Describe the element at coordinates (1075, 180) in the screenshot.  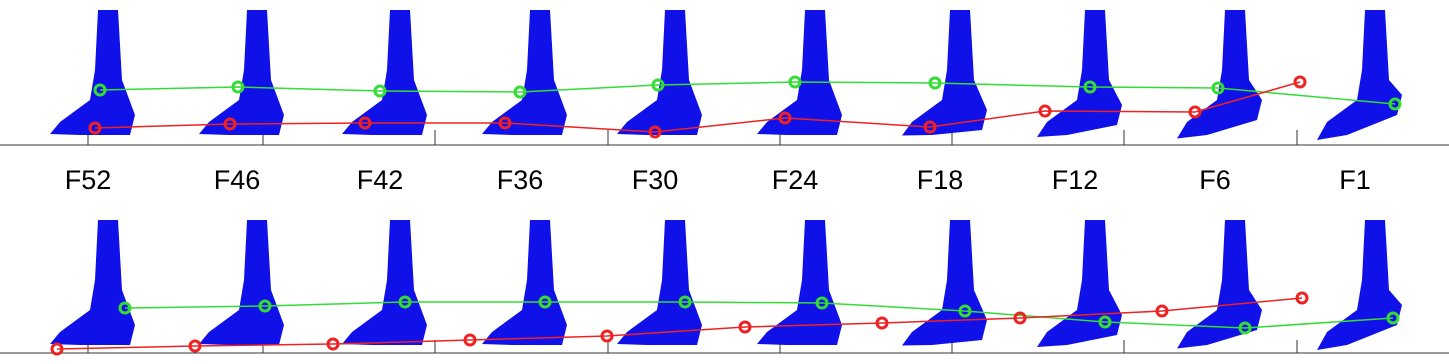
I see `frame-label: F12` at that location.